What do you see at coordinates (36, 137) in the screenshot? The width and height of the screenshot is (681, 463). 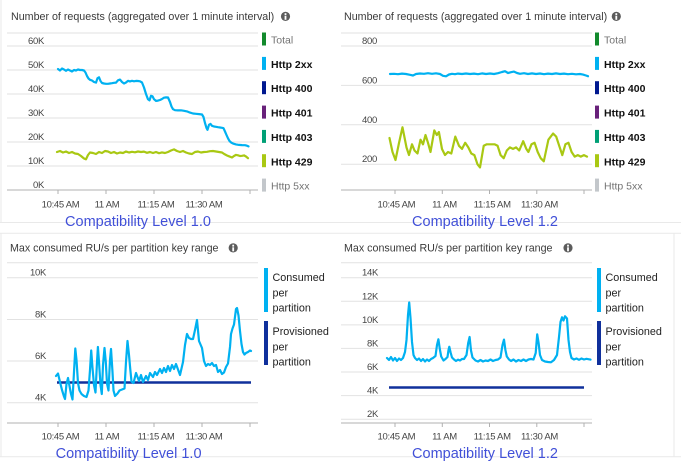 I see `svg-text: 20K` at bounding box center [36, 137].